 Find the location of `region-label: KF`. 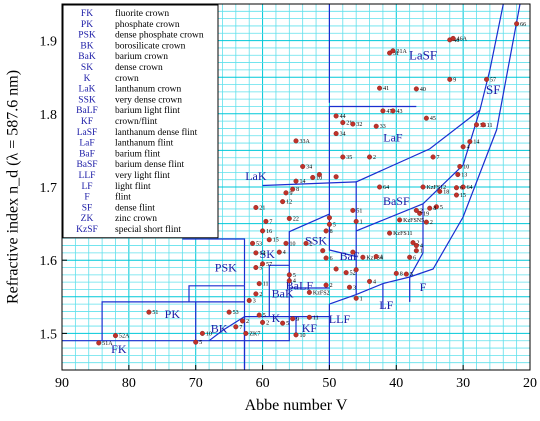

region-label: KF is located at coordinates (310, 328).